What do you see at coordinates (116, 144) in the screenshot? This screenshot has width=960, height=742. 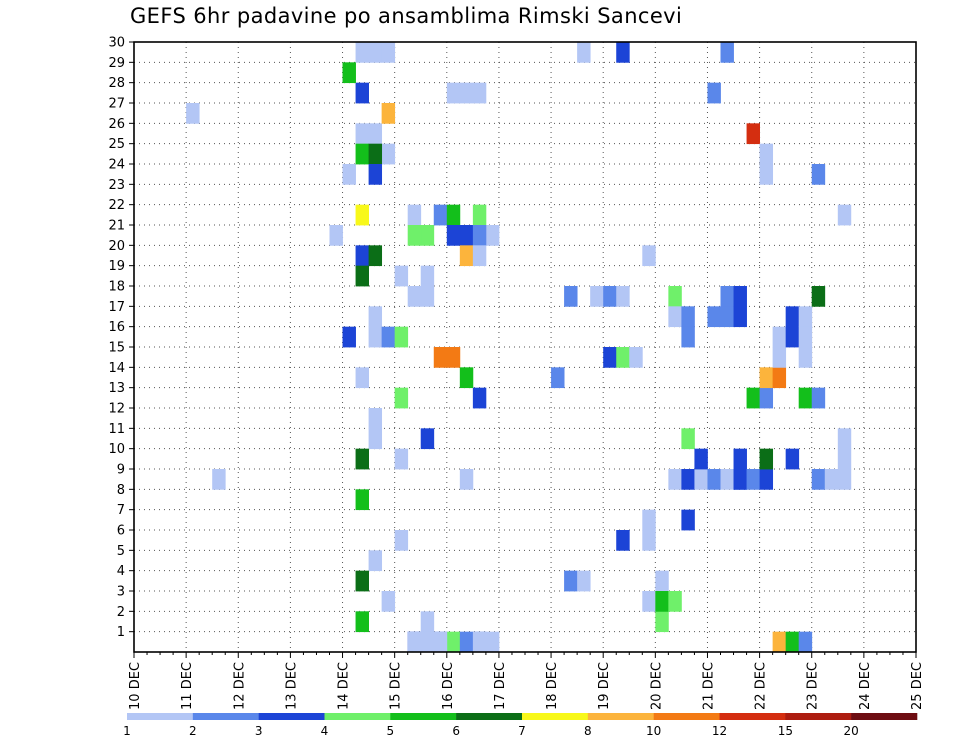 I see `y-tick-label: 25` at bounding box center [116, 144].